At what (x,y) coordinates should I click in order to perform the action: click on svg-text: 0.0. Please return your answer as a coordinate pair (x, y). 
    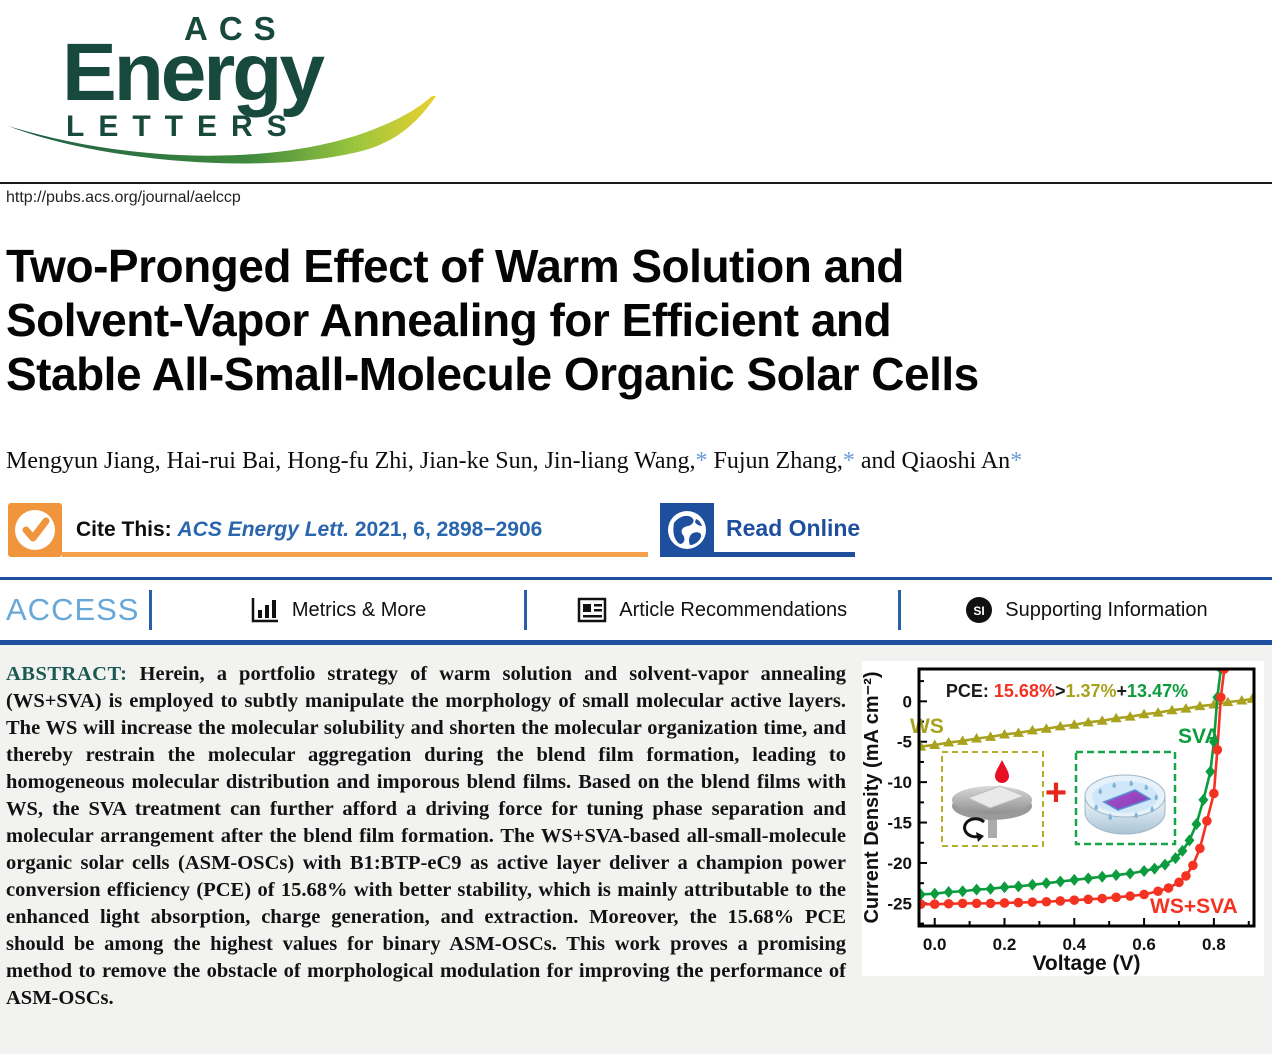
    Looking at the image, I should click on (935, 944).